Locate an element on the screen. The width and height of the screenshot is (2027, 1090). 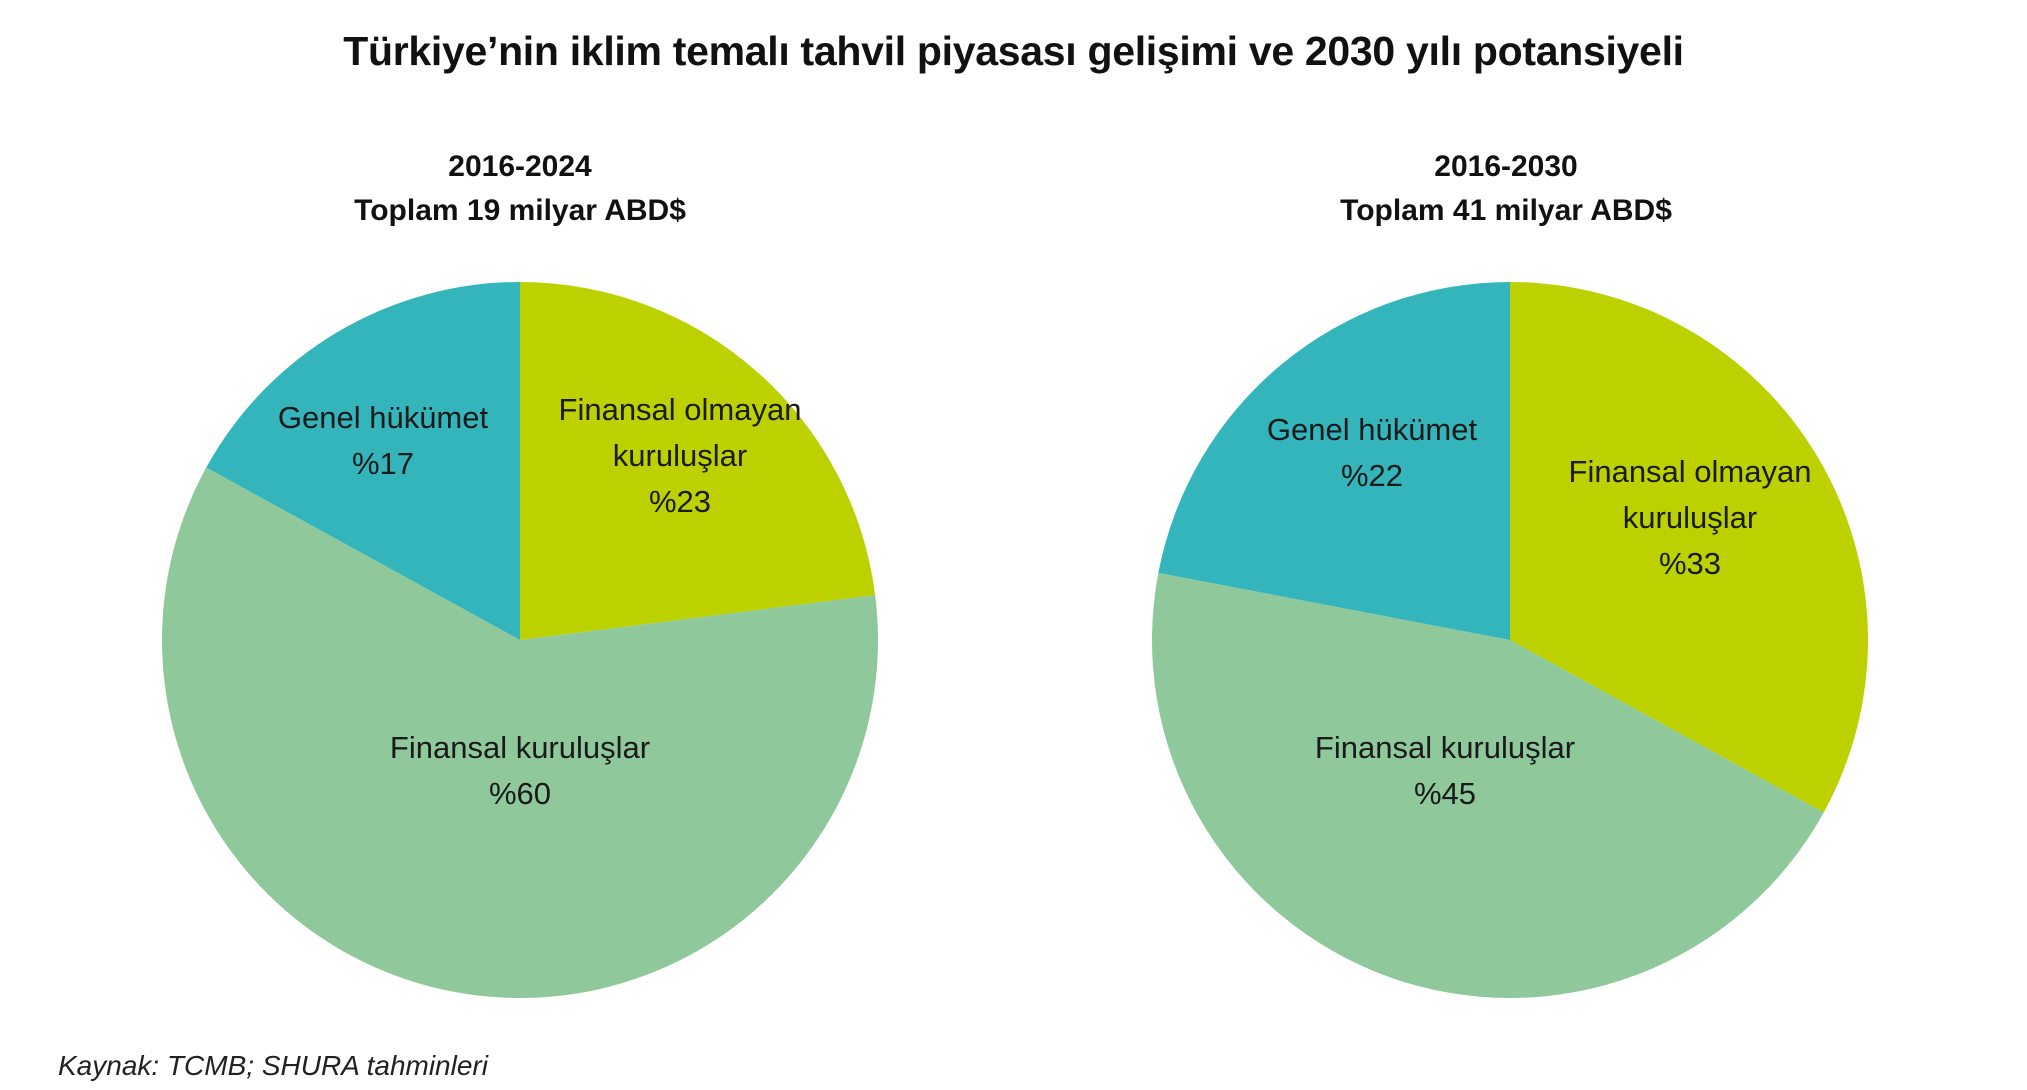
pie-right-total: Toplam 41 milyar ABD$ is located at coordinates (1506, 210).